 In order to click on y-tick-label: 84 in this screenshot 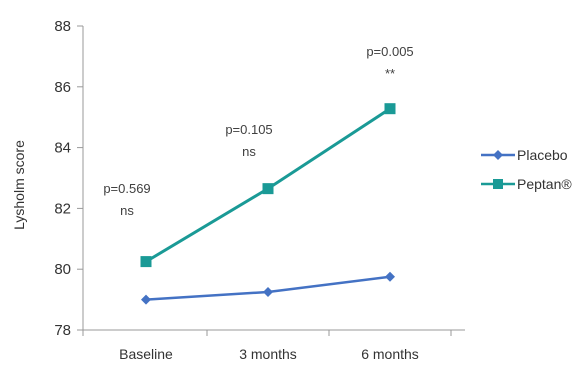, I will do `click(62, 148)`.